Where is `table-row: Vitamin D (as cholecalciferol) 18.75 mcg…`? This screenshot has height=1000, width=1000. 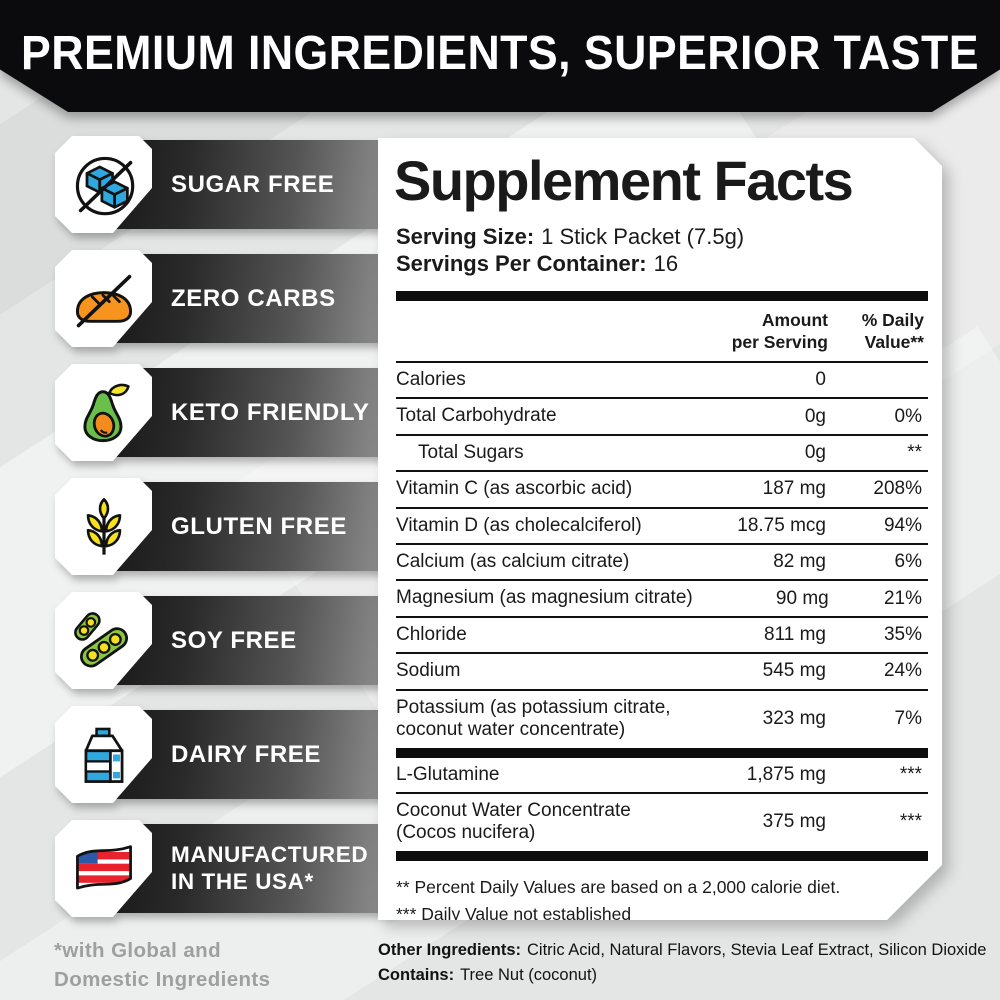
table-row: Vitamin D (as cholecalciferol) 18.75 mcg… is located at coordinates (662, 527).